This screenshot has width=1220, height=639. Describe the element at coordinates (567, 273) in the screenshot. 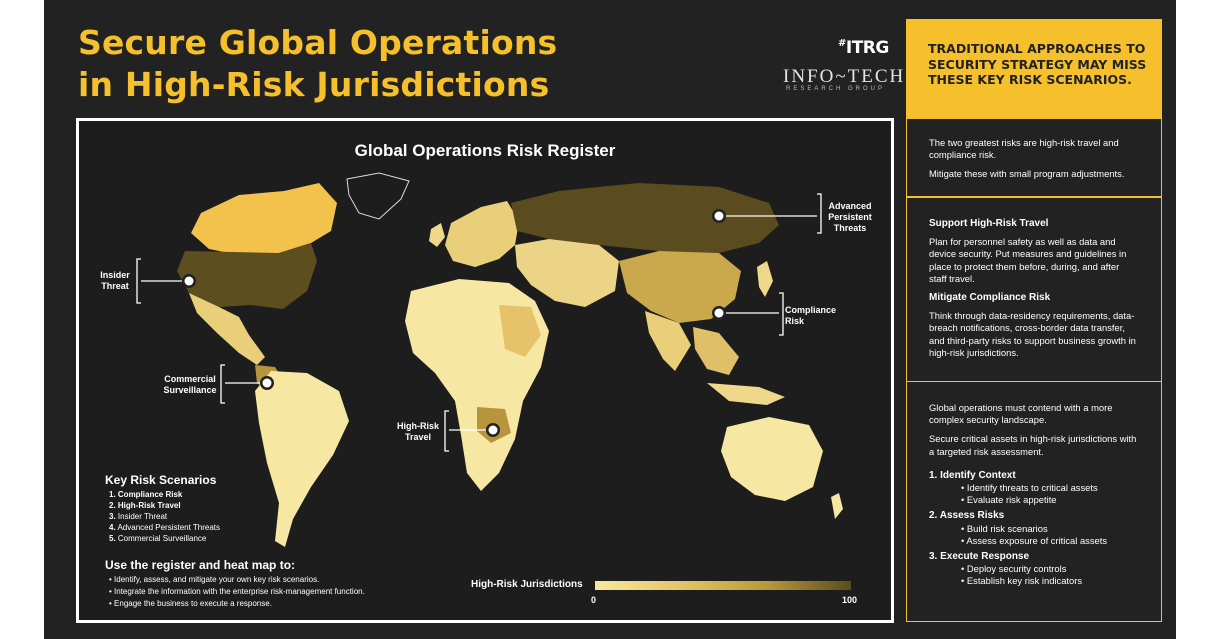

I see `region-middle-east` at that location.